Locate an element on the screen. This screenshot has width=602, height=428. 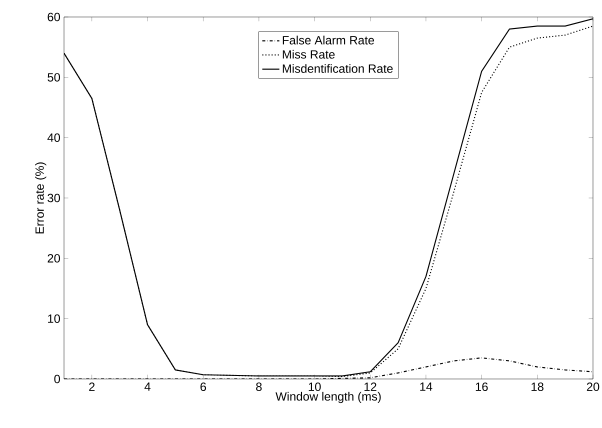
x-tick-label: 12 is located at coordinates (370, 386).